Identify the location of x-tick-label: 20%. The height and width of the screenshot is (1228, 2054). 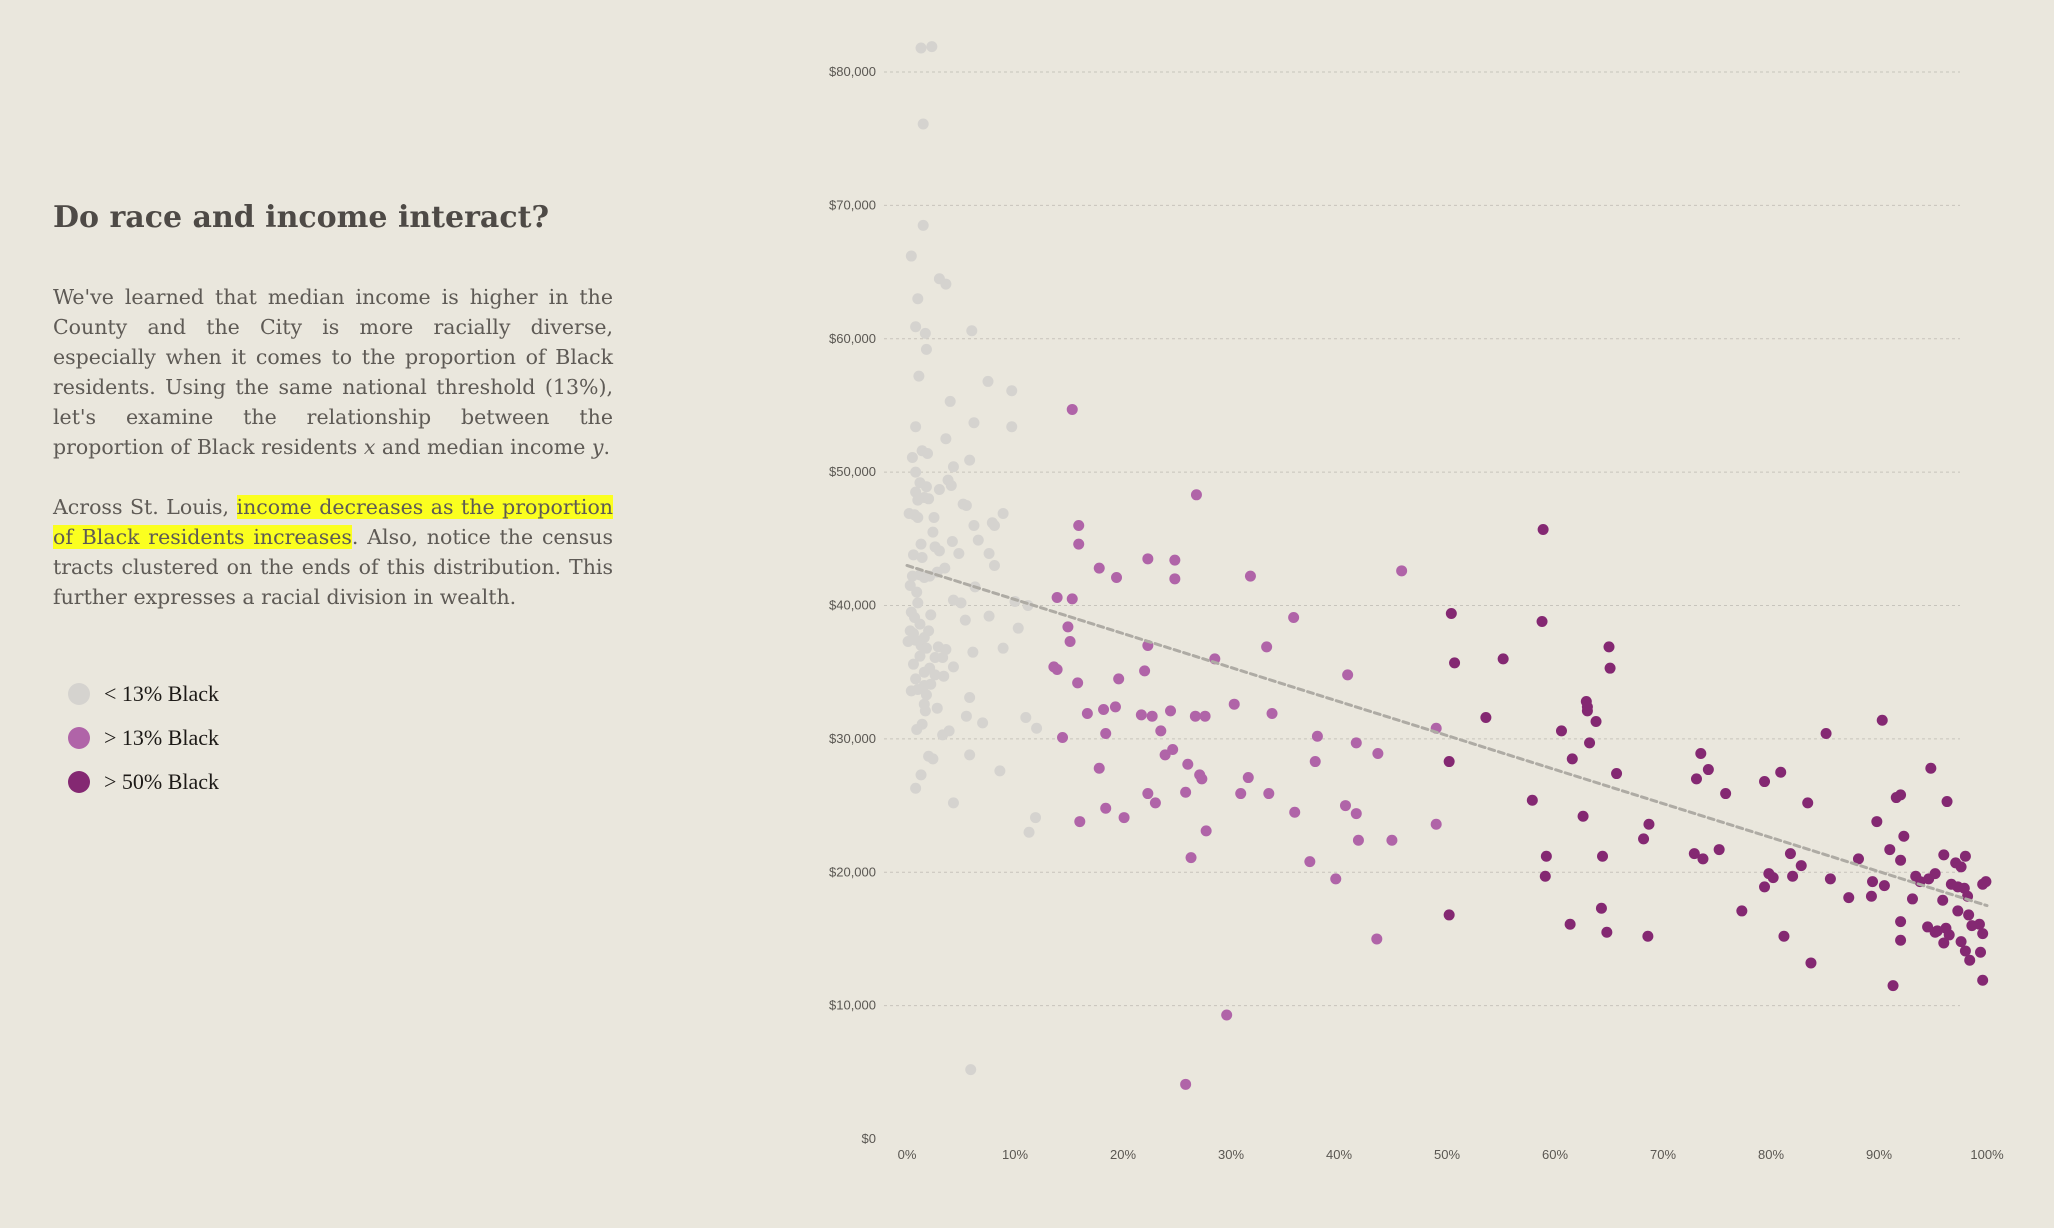
(1123, 1154).